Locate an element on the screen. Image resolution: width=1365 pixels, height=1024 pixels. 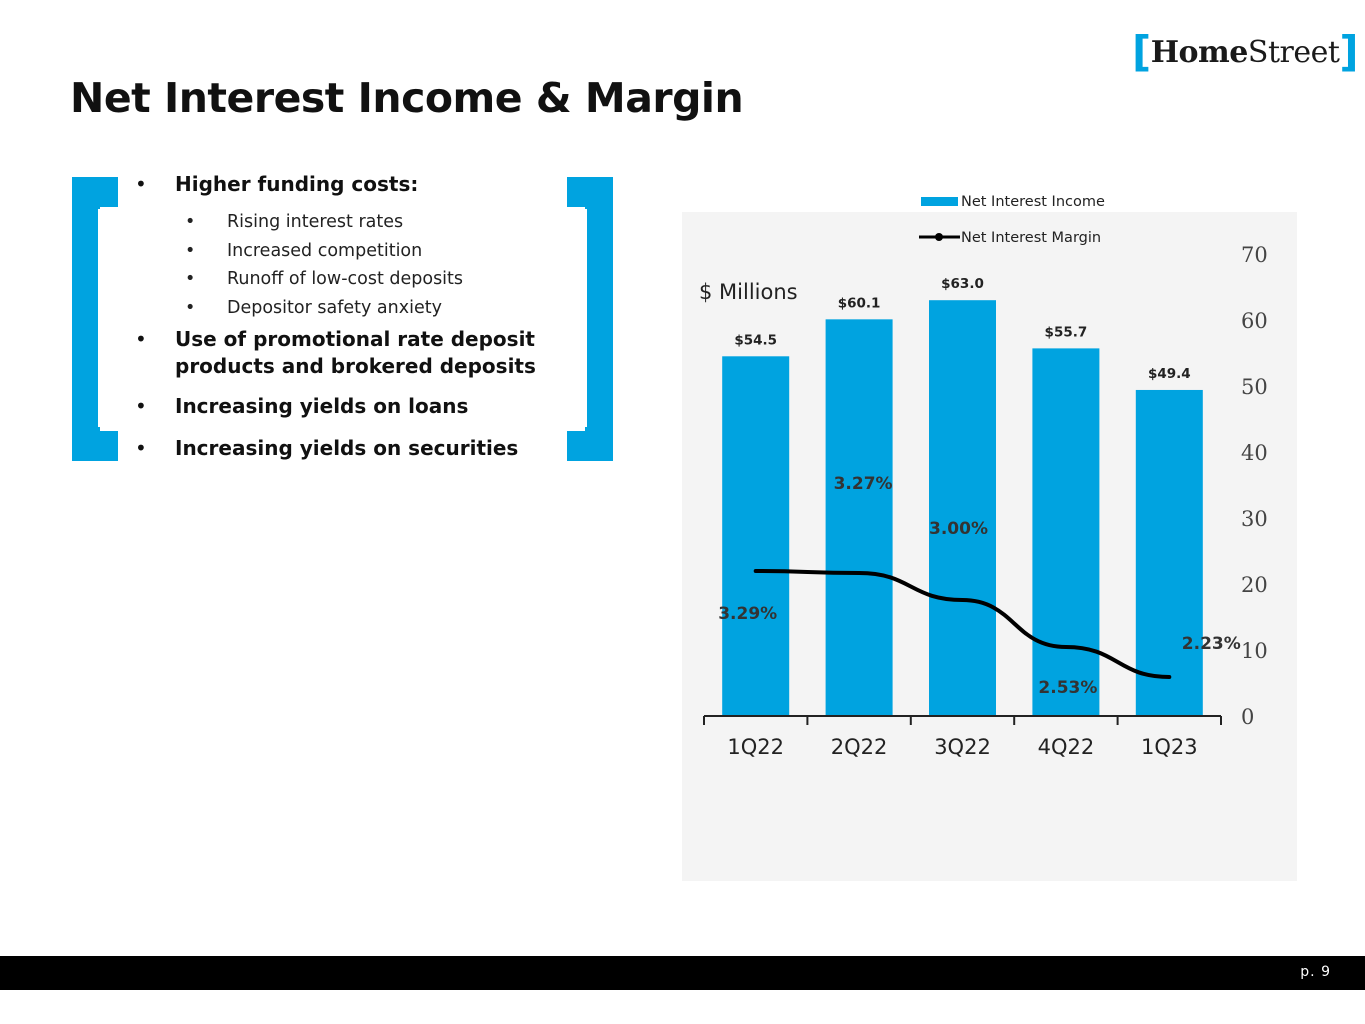
y-tick-label: 0 is located at coordinates (1247, 717).